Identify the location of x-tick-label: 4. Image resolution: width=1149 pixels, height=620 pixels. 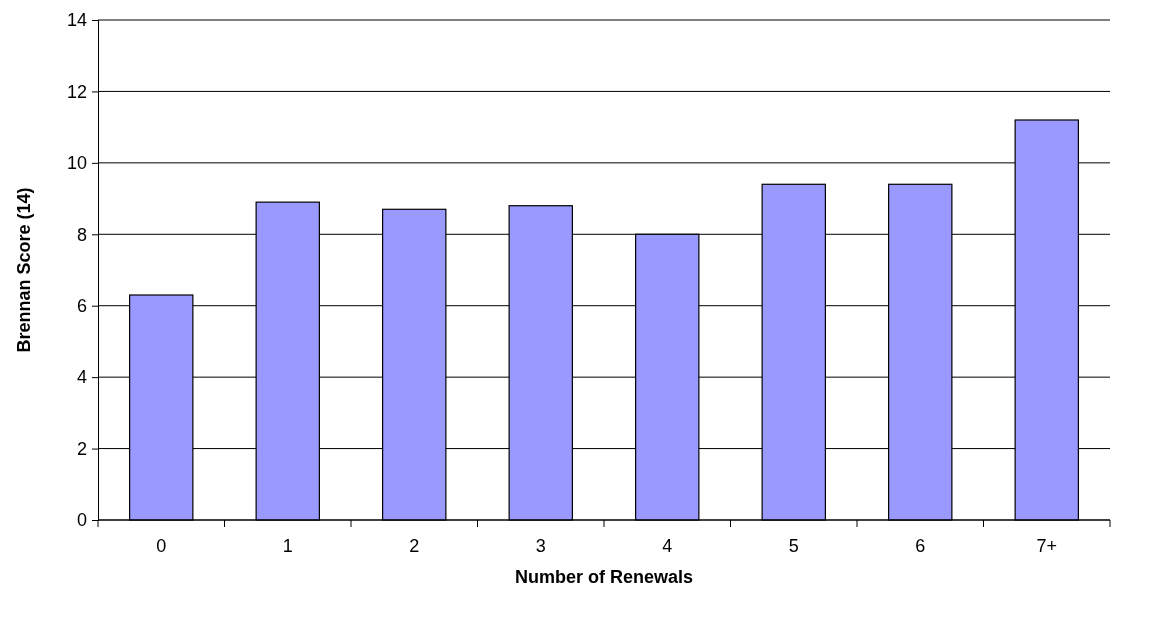
(667, 546).